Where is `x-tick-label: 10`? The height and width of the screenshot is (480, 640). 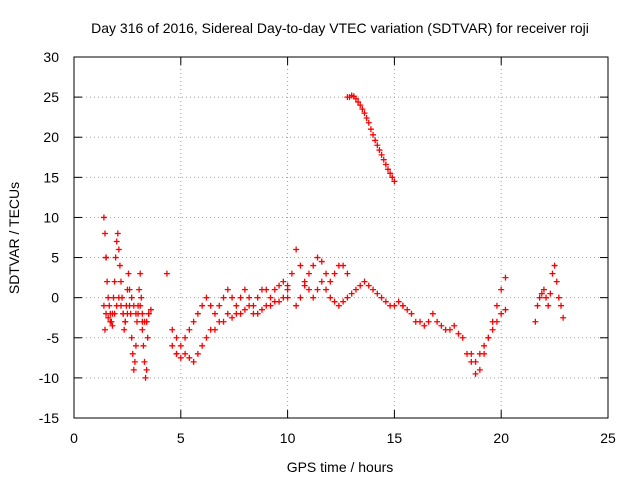 x-tick-label: 10 is located at coordinates (288, 438).